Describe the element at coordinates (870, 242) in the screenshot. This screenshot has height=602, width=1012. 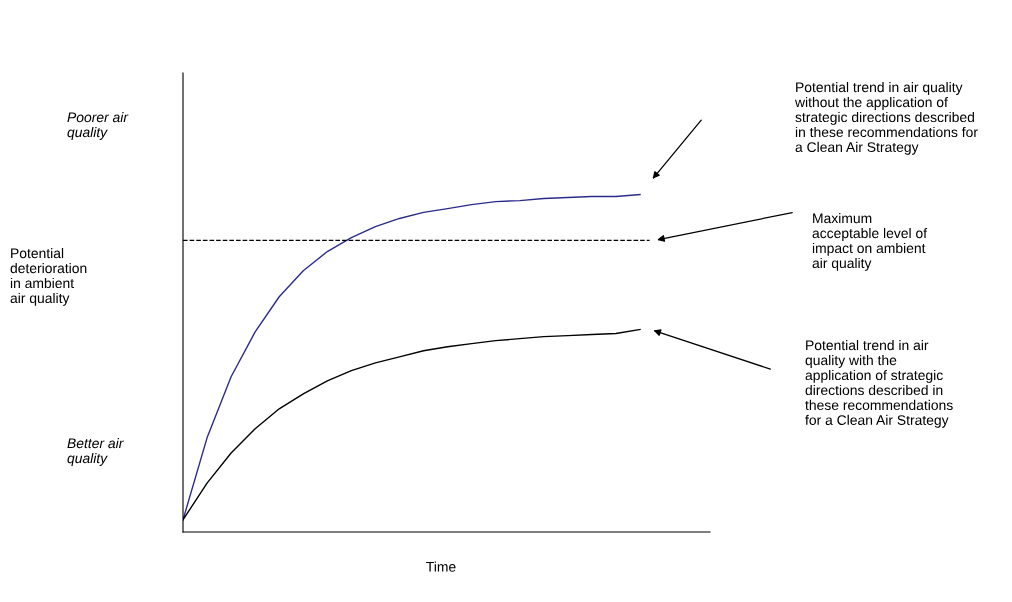
I see `text: Maximum acceptable level of impact on ambient air quality` at that location.